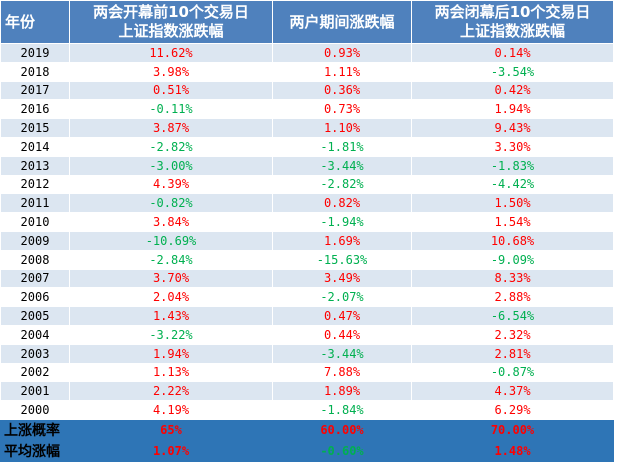 This screenshot has width=618, height=468. What do you see at coordinates (171, 391) in the screenshot?
I see `before-cell: 2.22%` at bounding box center [171, 391].